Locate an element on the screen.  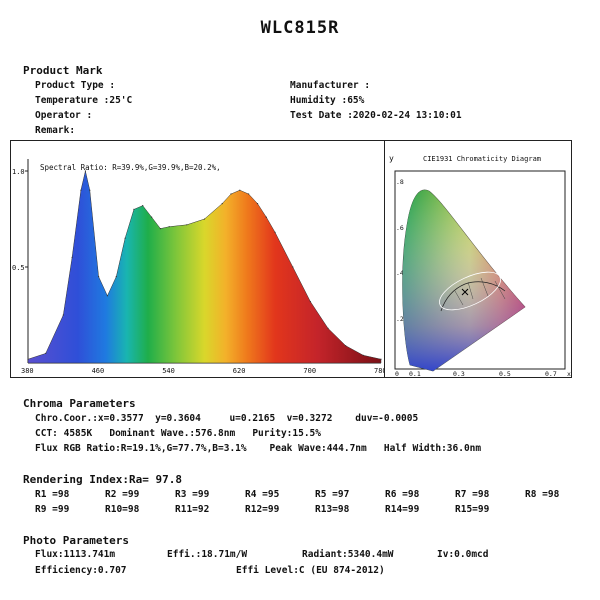
cie-y-tick-label: .2 is located at coordinates (400, 319).